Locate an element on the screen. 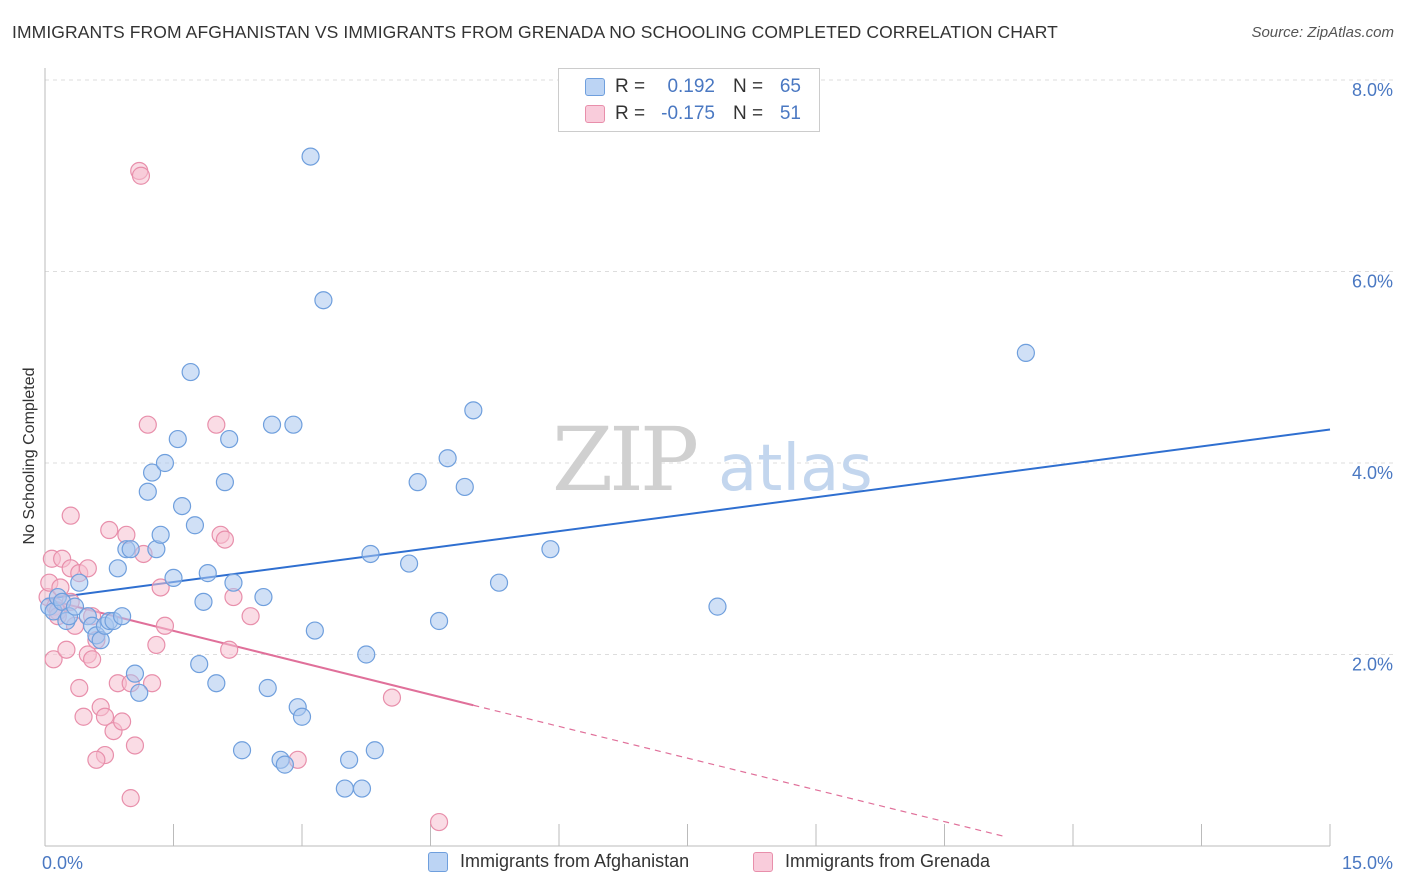 The height and width of the screenshot is (892, 1406). x-tick-label: 0.0% is located at coordinates (62, 863).